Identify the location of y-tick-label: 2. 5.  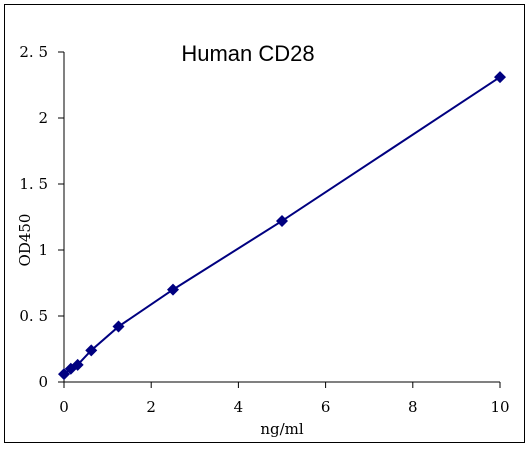
(33, 52).